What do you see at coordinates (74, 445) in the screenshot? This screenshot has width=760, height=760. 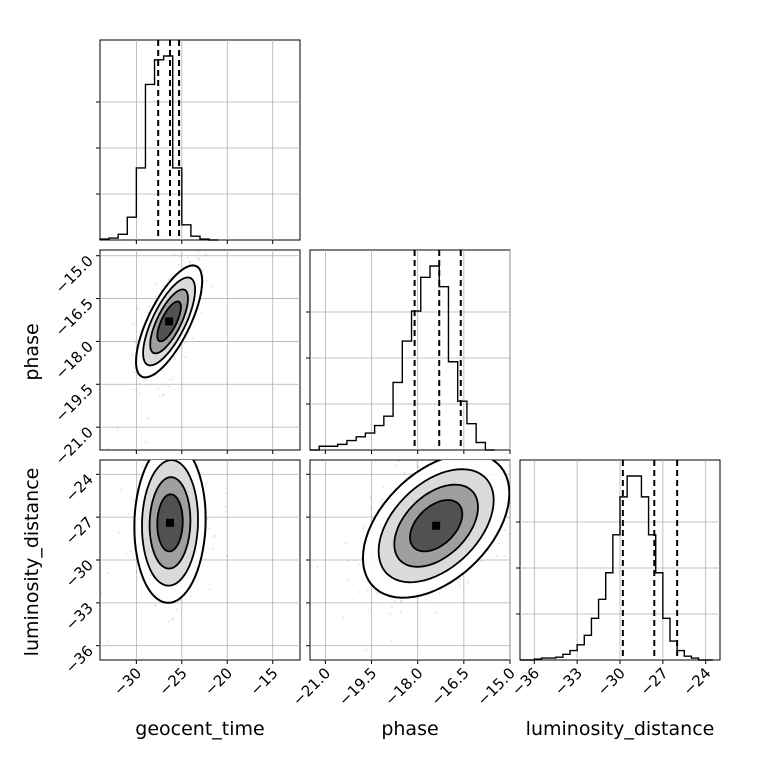 I see `ytick-label-phase-0: −21.0` at bounding box center [74, 445].